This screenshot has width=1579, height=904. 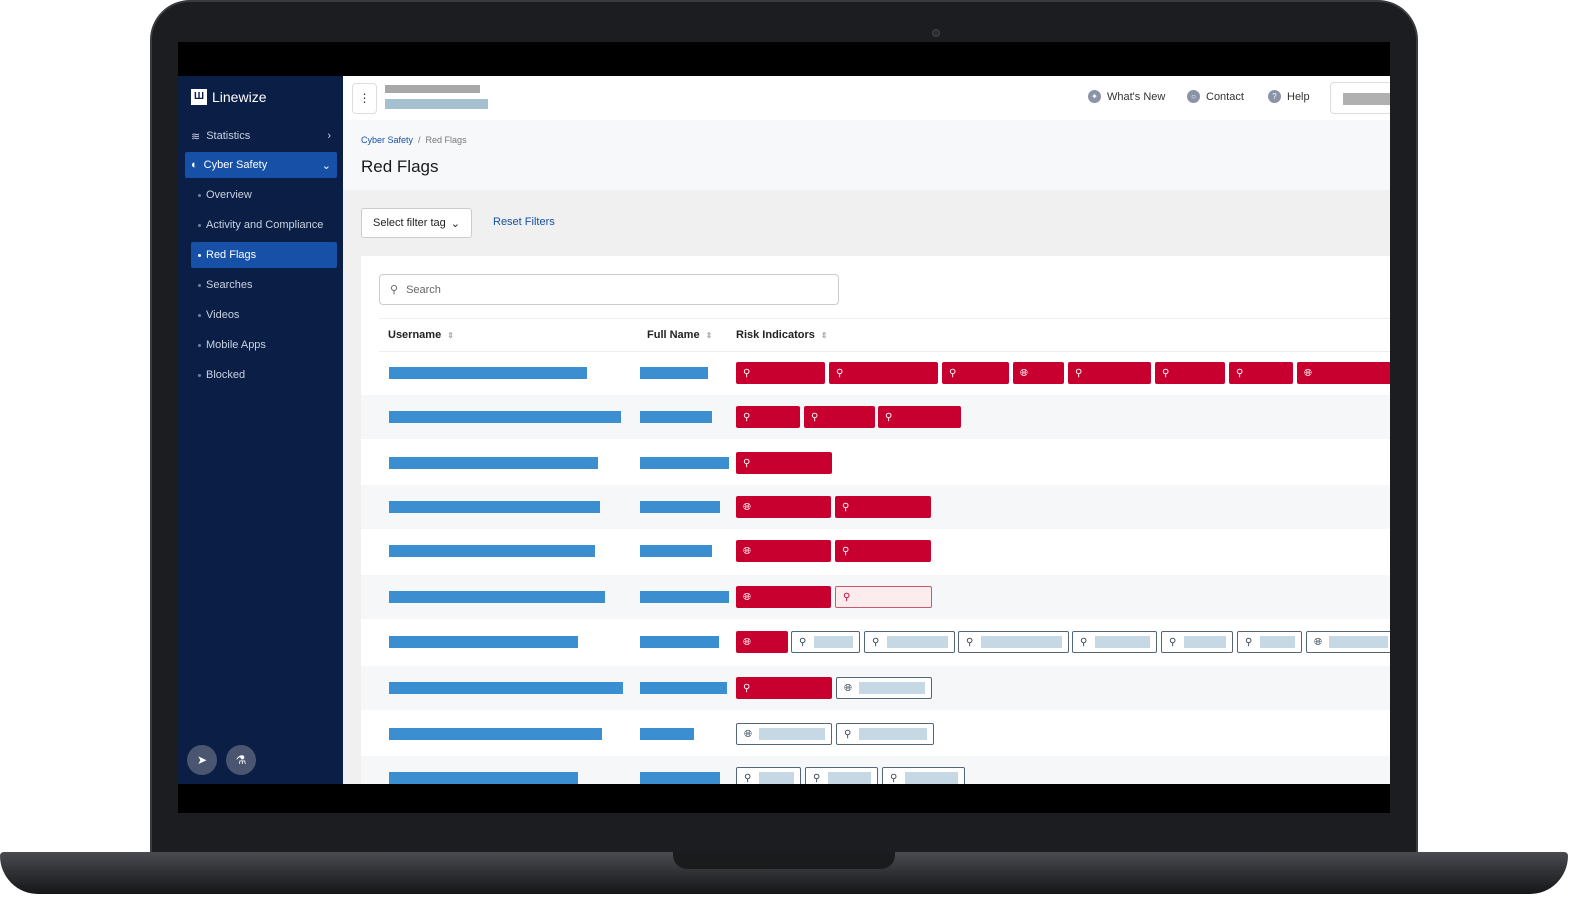 I want to click on sidebar-sub-blocked: Blocked, so click(x=264, y=375).